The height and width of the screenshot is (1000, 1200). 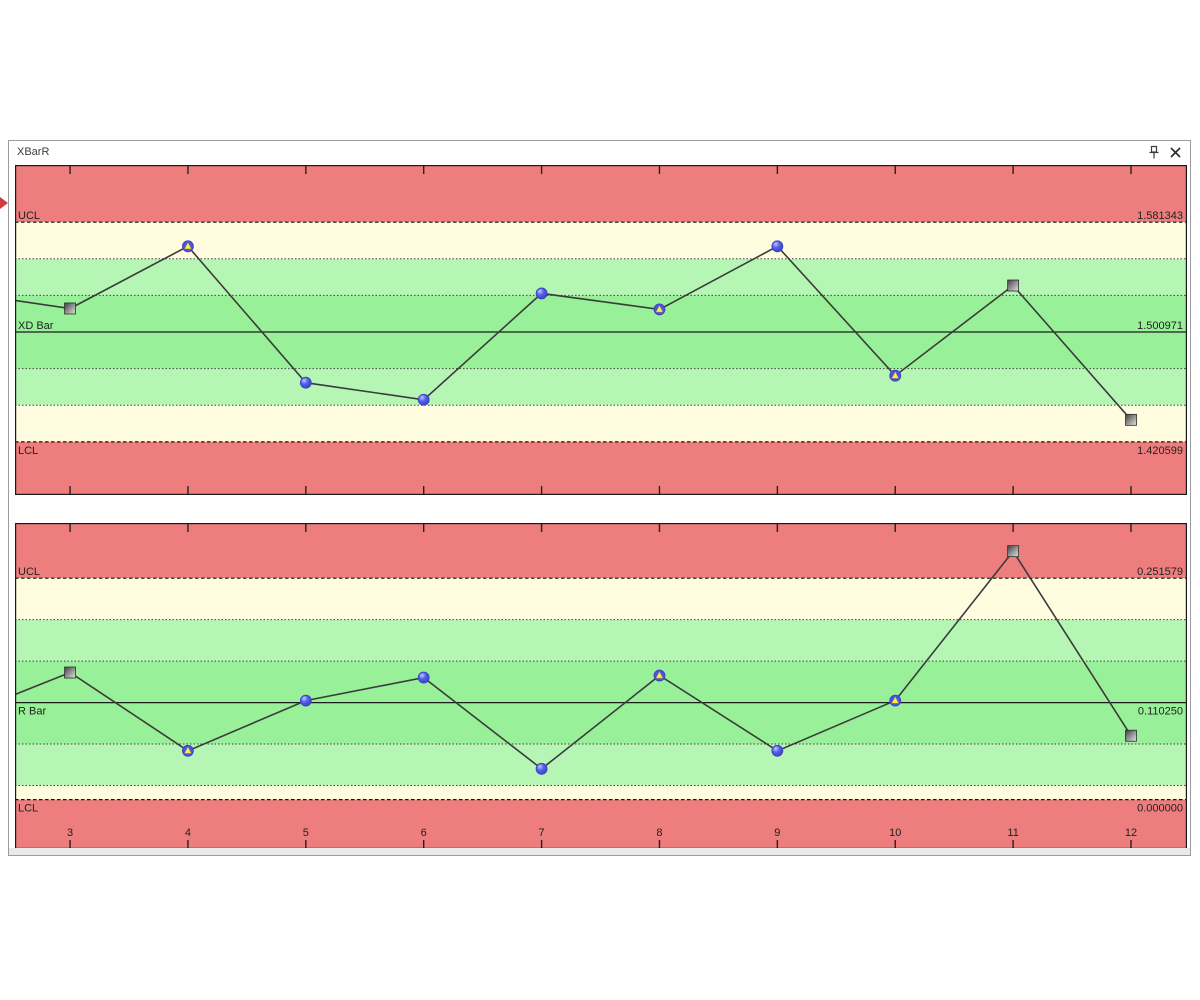 I want to click on ucl-value: 1.581343, so click(x=1160, y=216).